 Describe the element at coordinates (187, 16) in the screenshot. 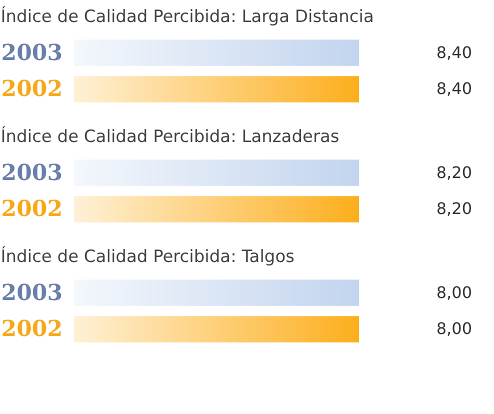

I see `chart-title: Índice de Calidad Percibida: Larga Distancia` at that location.